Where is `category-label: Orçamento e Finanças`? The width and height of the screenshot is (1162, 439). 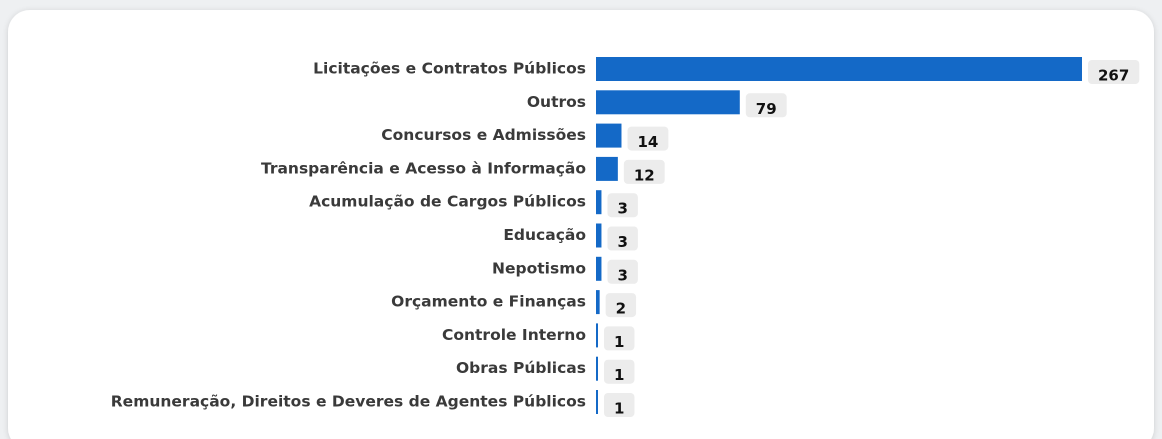 category-label: Orçamento e Finanças is located at coordinates (488, 302).